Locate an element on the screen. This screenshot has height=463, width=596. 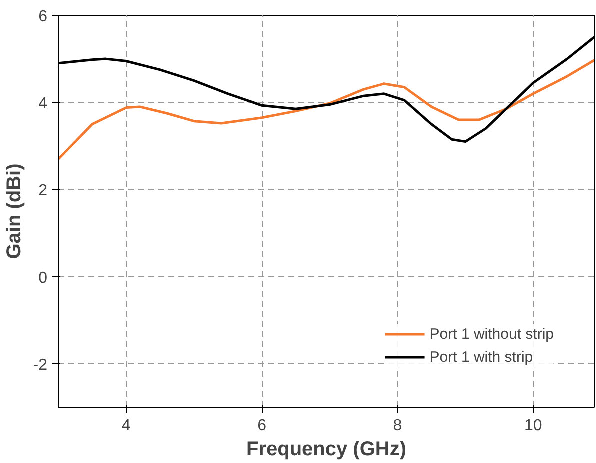
x-tick-label: 10 is located at coordinates (533, 426).